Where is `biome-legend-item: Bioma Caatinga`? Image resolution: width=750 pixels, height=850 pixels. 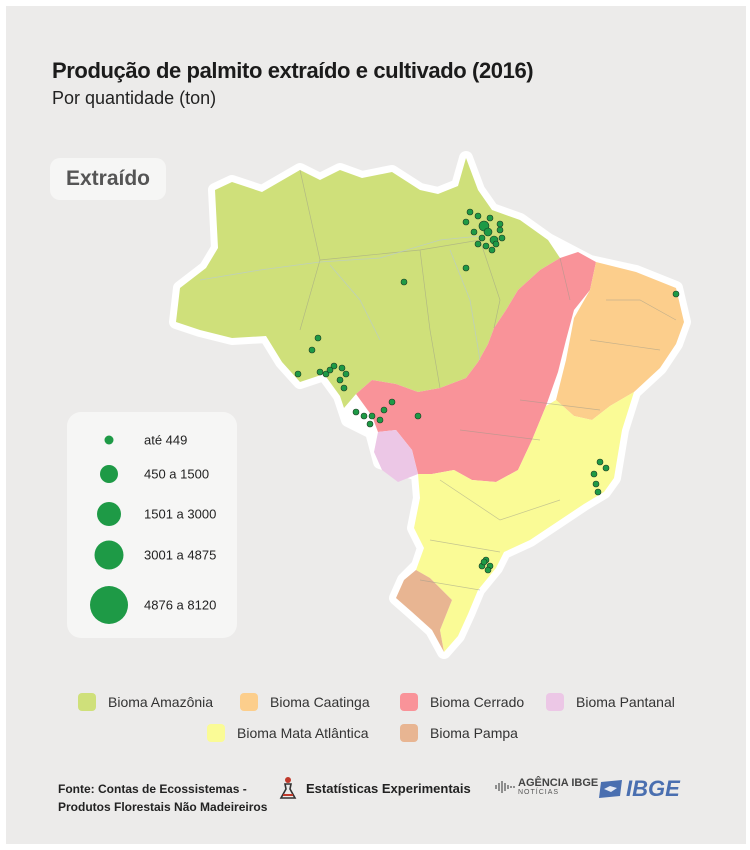
biome-legend-item: Bioma Caatinga is located at coordinates (305, 702).